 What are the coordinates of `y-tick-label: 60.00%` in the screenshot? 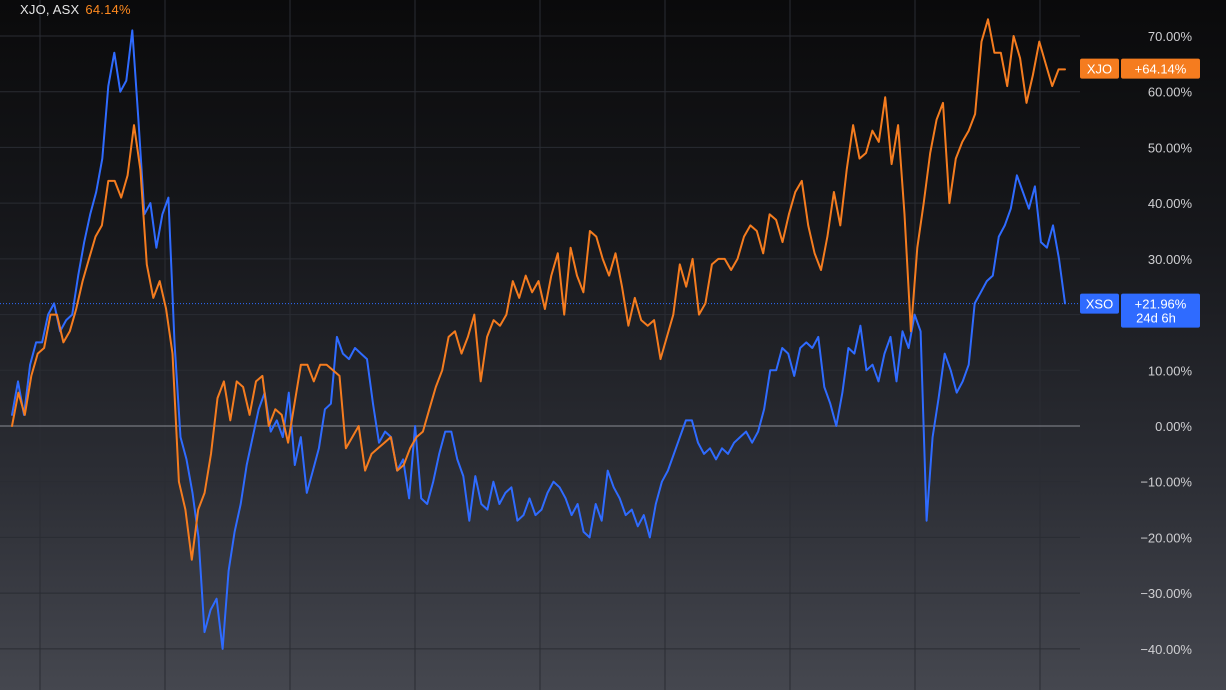 It's located at (1170, 92).